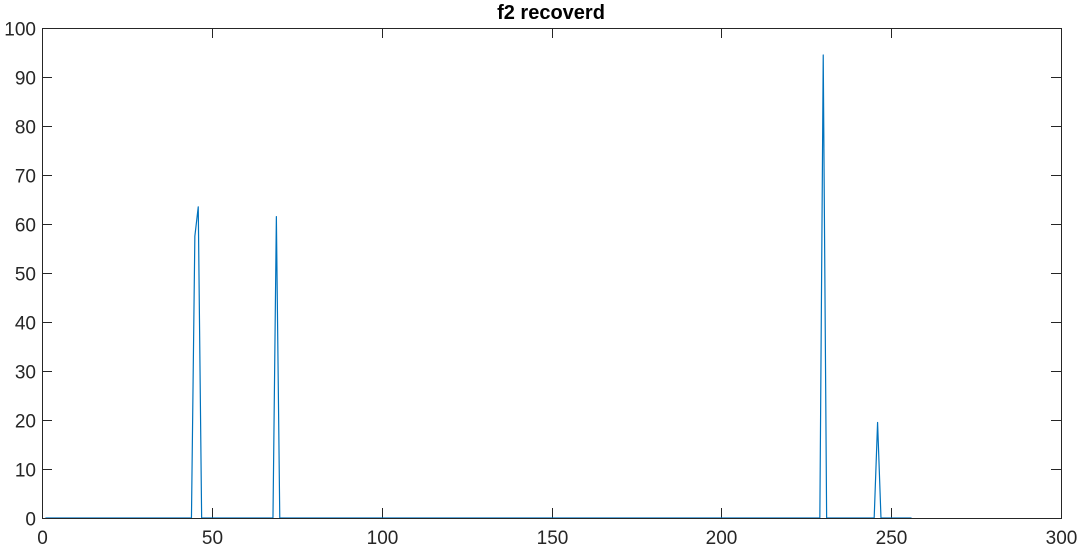 This screenshot has width=1080, height=550. I want to click on x-tick-label: 300, so click(1062, 538).